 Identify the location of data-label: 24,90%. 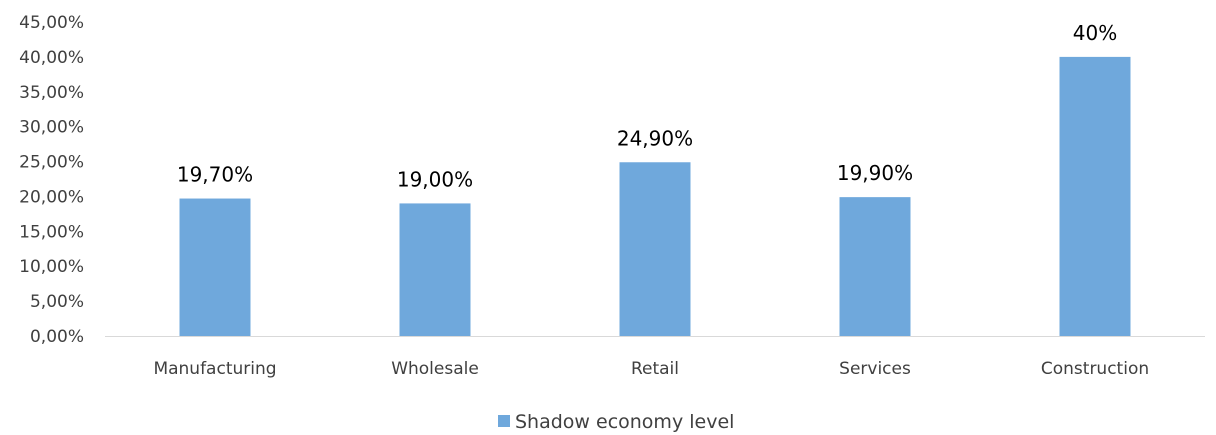
(655, 138).